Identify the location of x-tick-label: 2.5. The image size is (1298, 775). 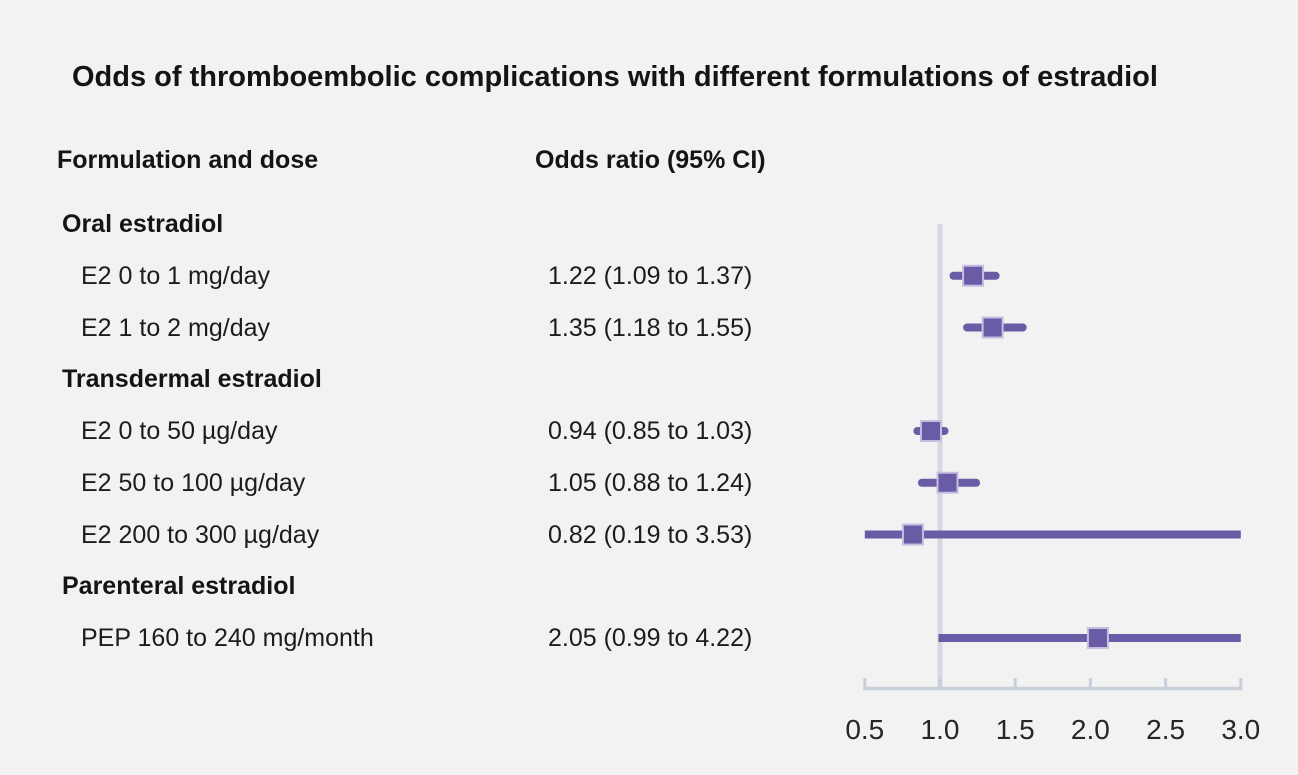
(1165, 729).